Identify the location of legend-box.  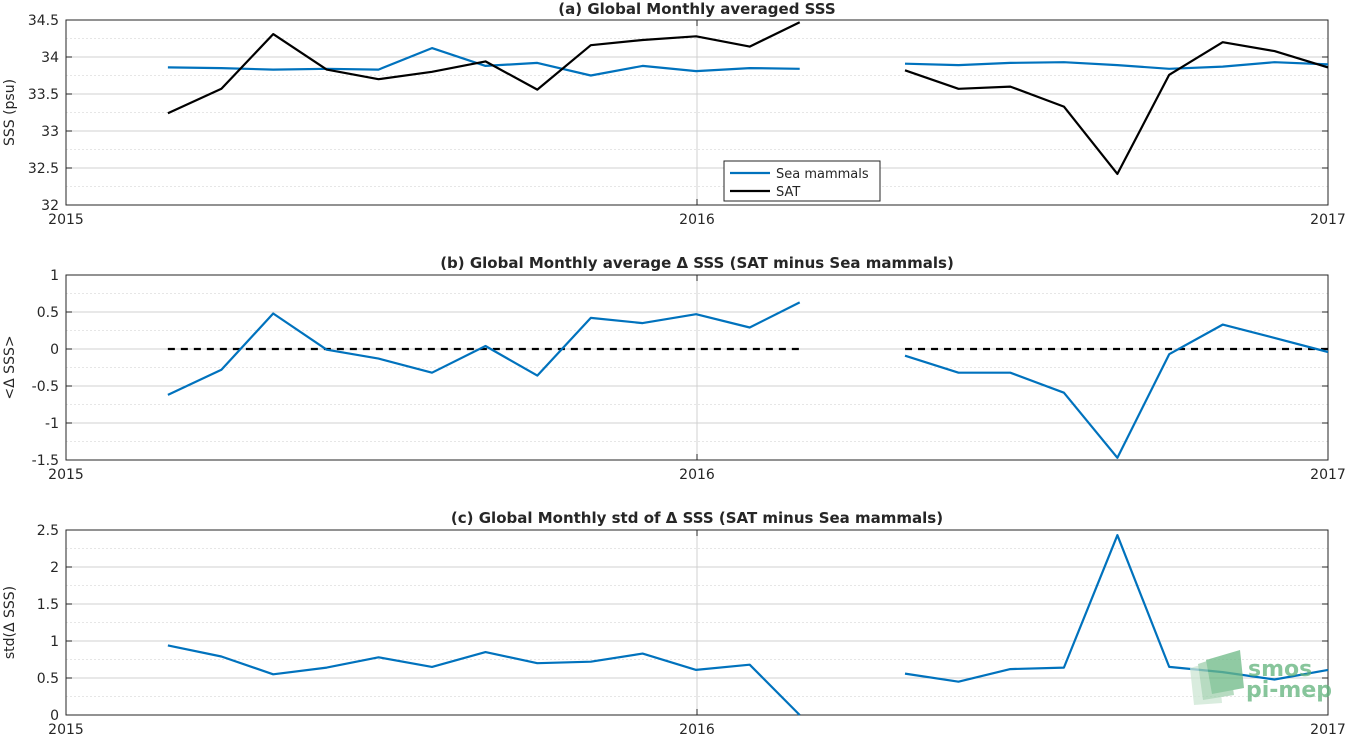
(802, 181).